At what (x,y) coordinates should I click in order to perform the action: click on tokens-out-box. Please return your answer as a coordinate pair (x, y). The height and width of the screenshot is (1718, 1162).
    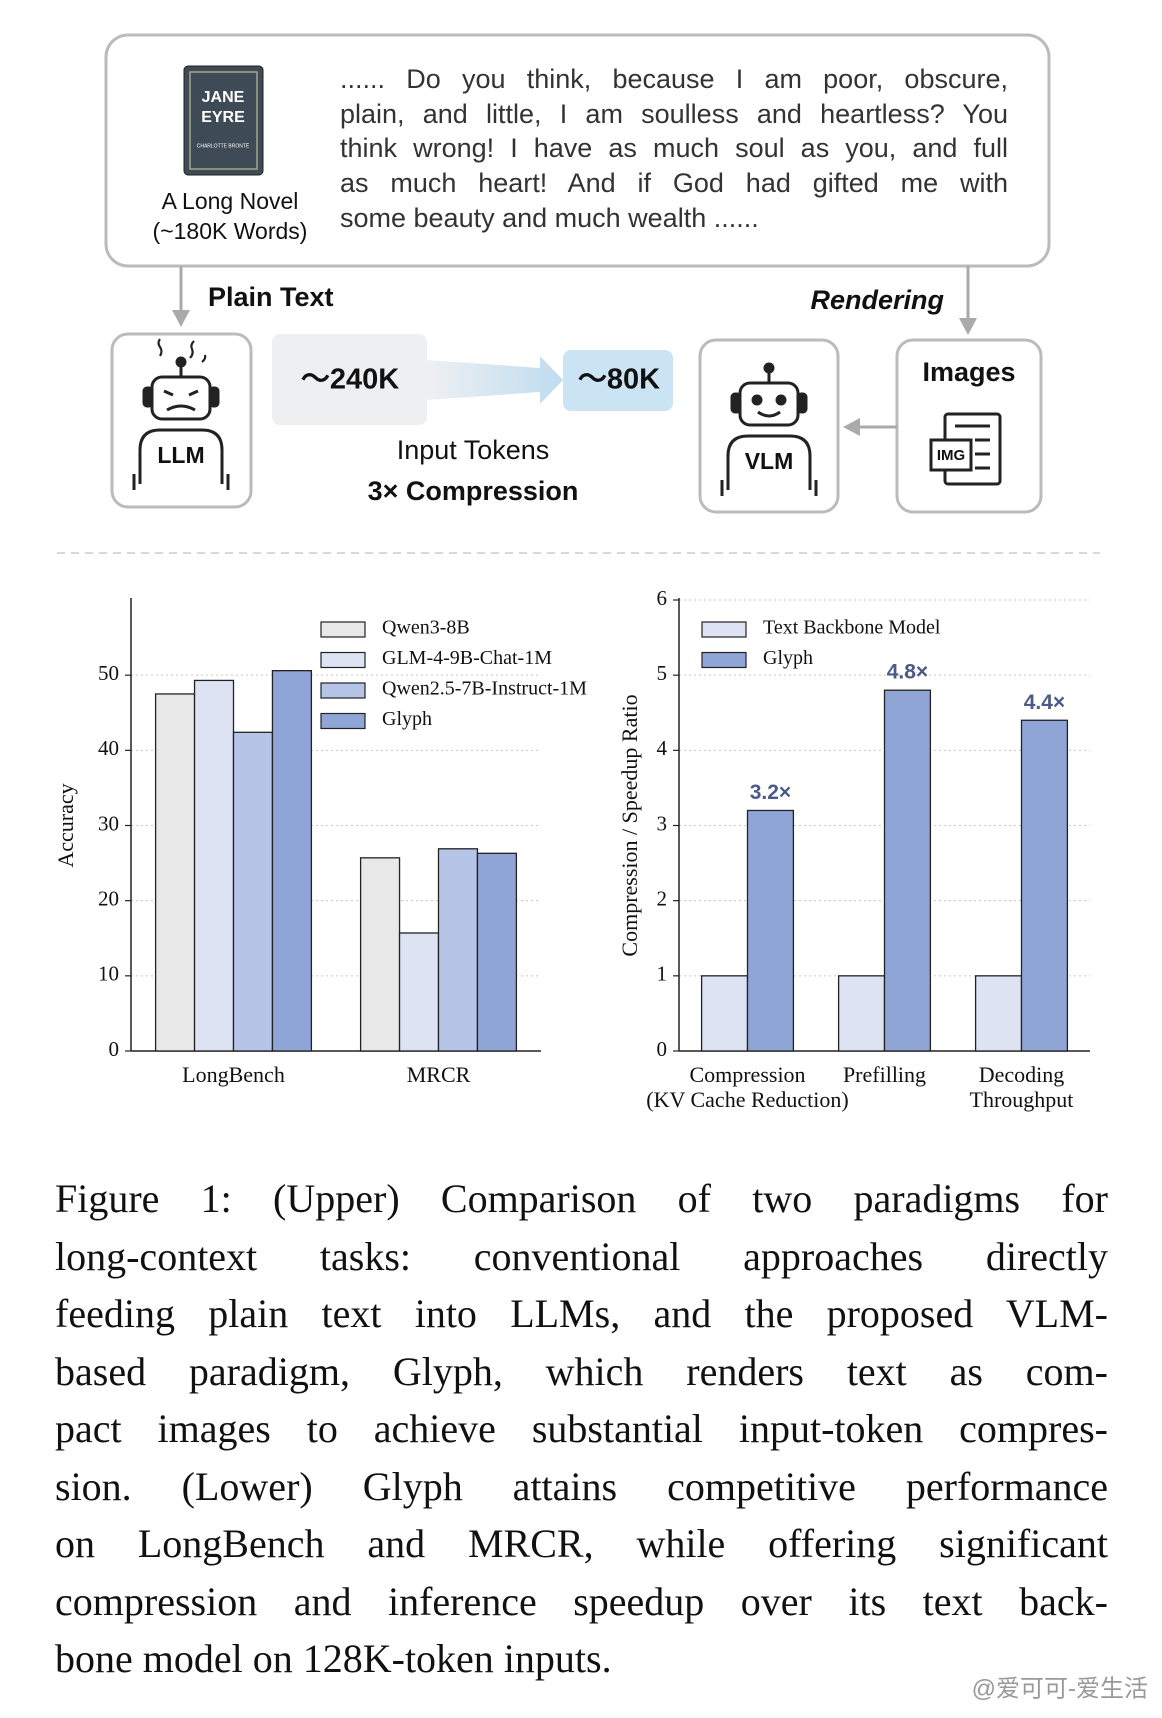
    Looking at the image, I should click on (618, 380).